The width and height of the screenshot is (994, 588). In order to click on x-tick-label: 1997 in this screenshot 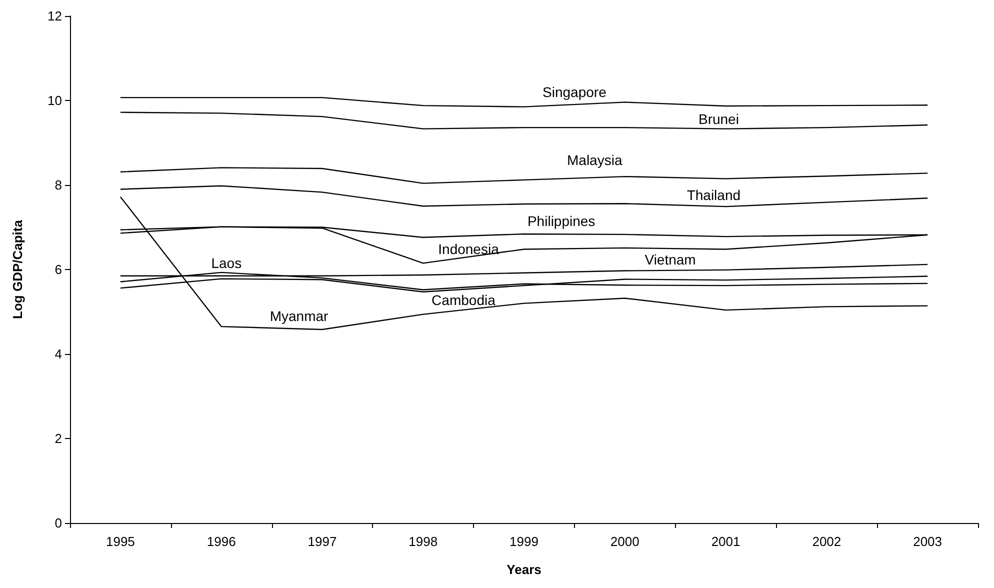, I will do `click(322, 541)`.